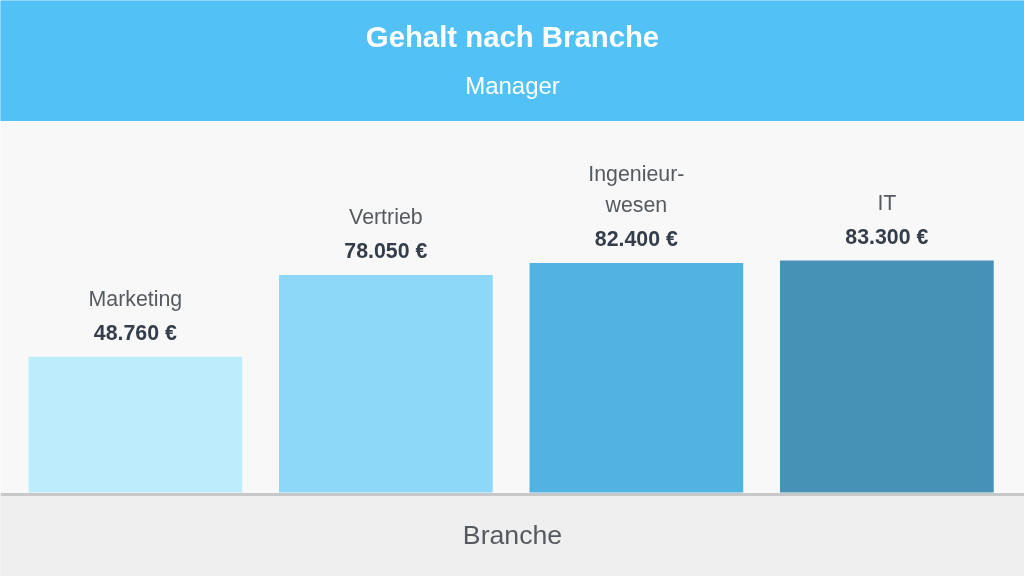 This screenshot has width=1024, height=576. I want to click on chart-title: Gehalt nach Branche, so click(512, 36).